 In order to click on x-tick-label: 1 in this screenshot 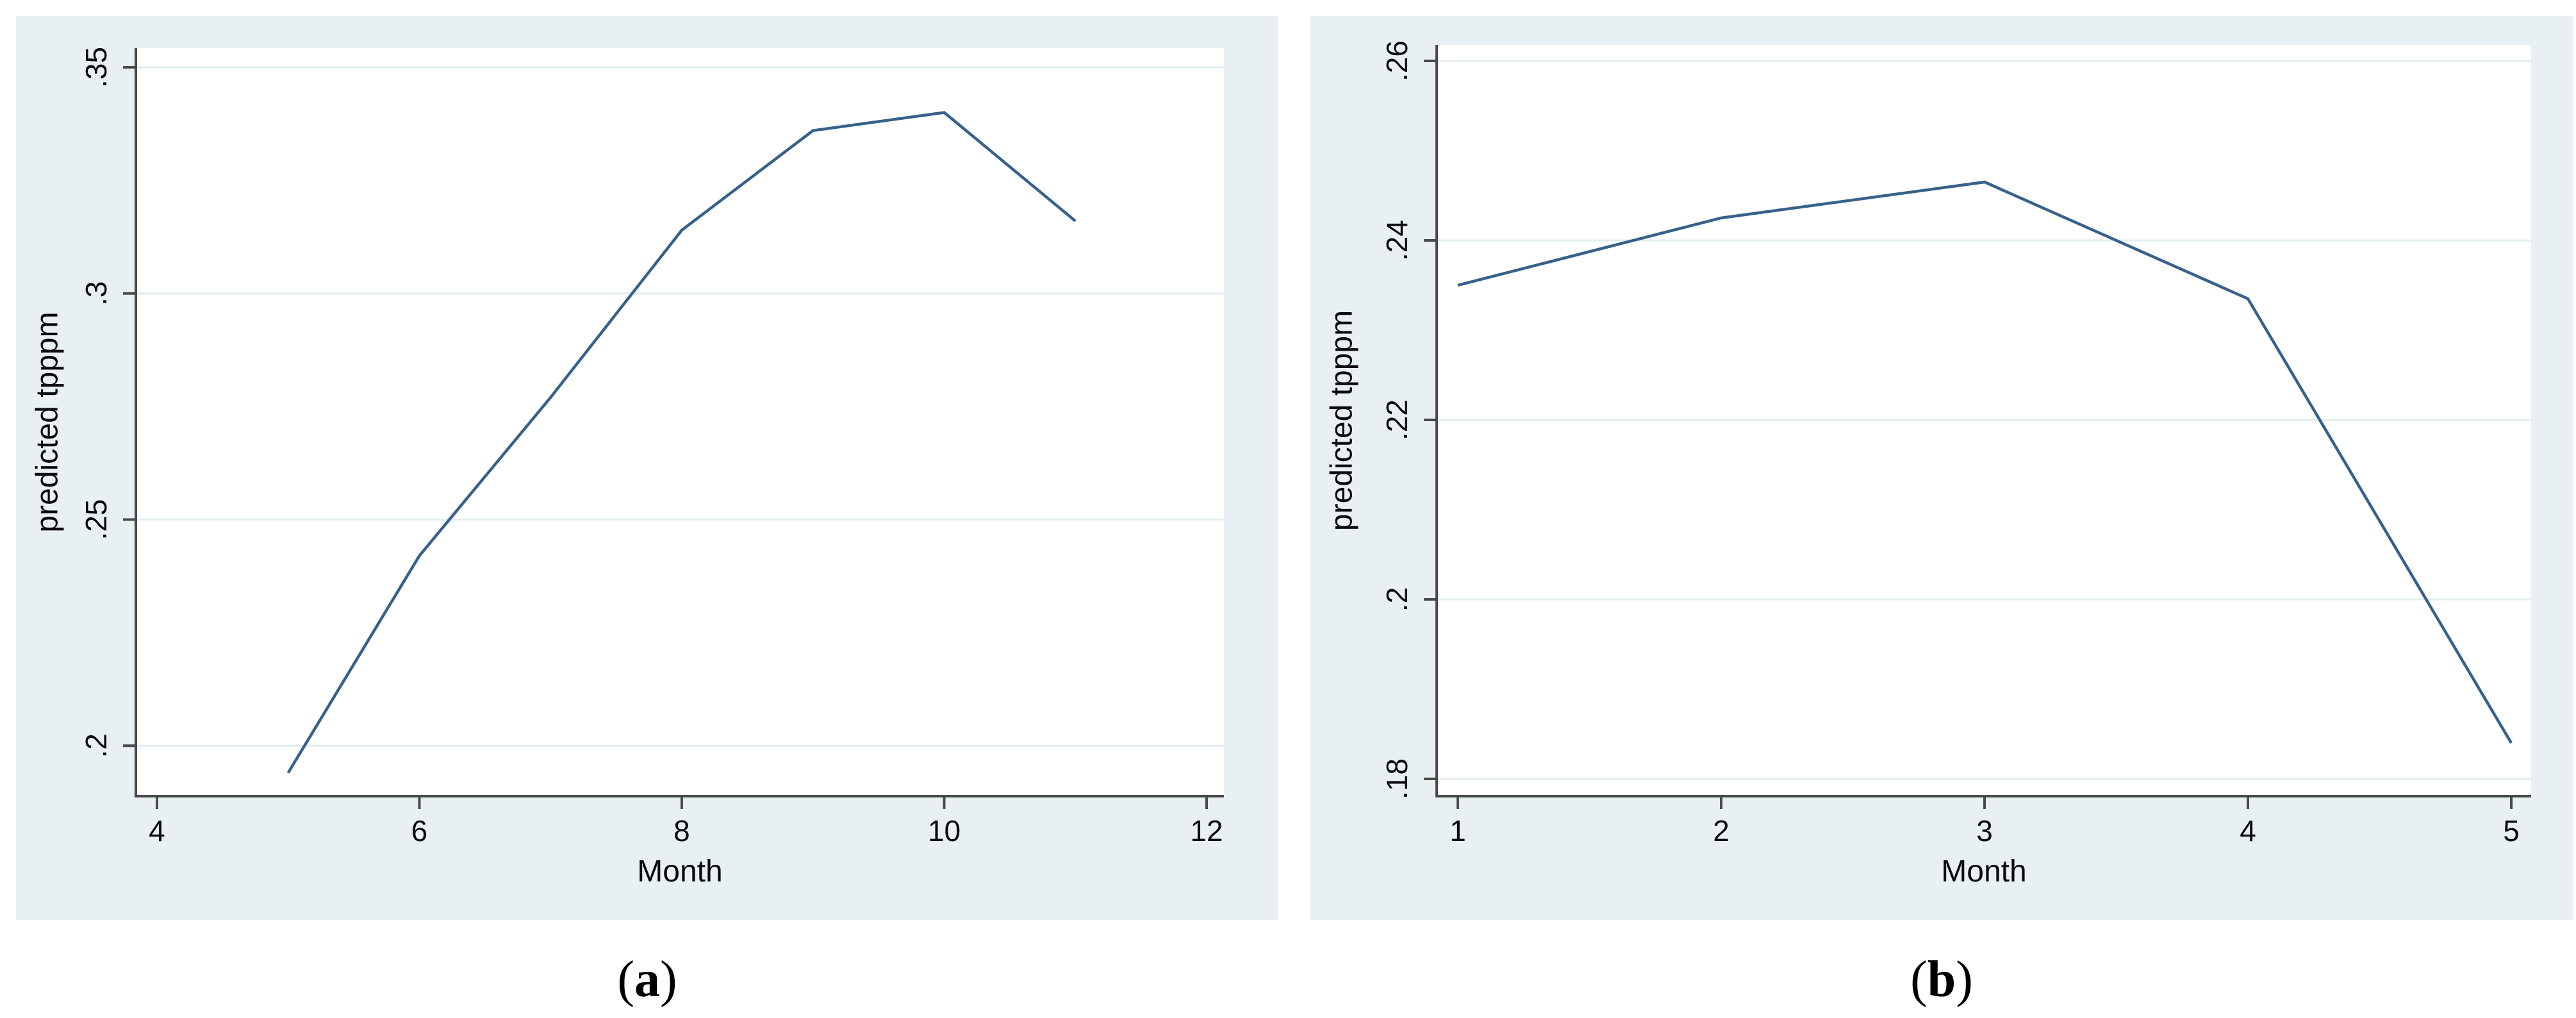, I will do `click(1457, 831)`.